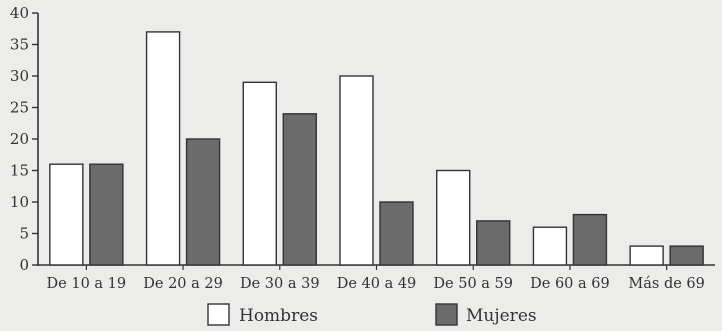 The width and height of the screenshot is (722, 331). Describe the element at coordinates (19, 171) in the screenshot. I see `y-tick-label: 15` at that location.